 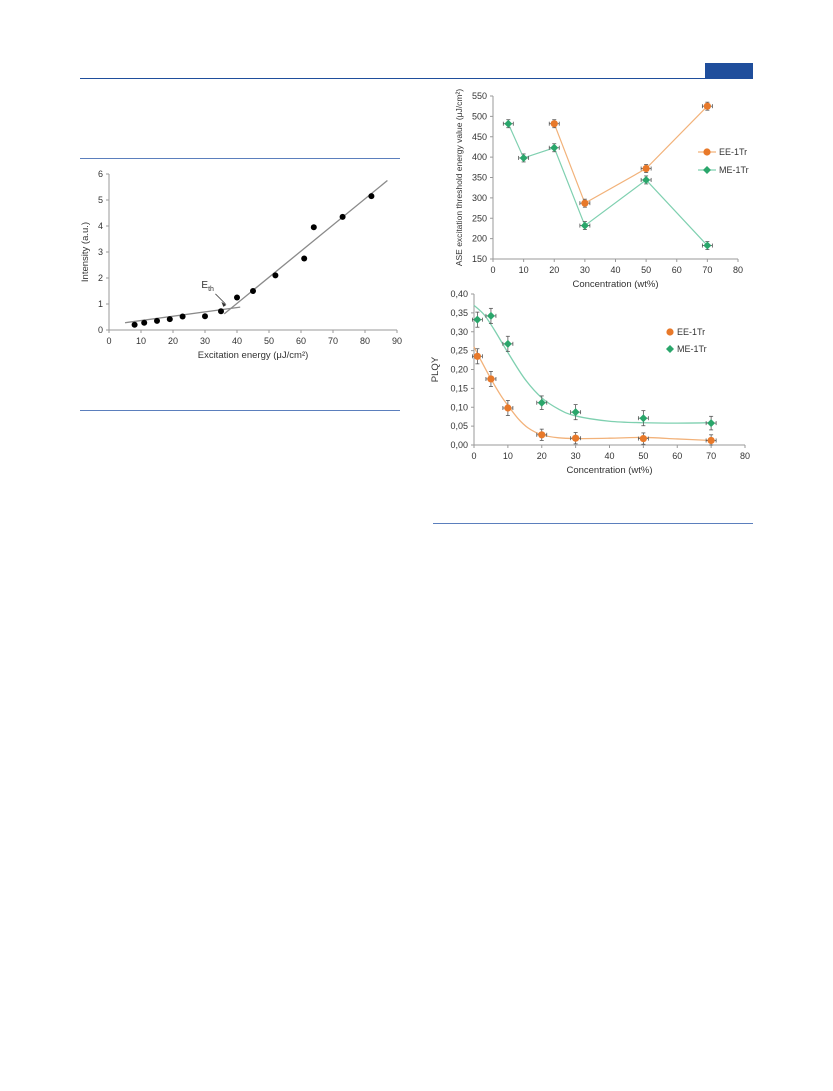 I want to click on ase-y-tick-label: 350, so click(x=479, y=178).